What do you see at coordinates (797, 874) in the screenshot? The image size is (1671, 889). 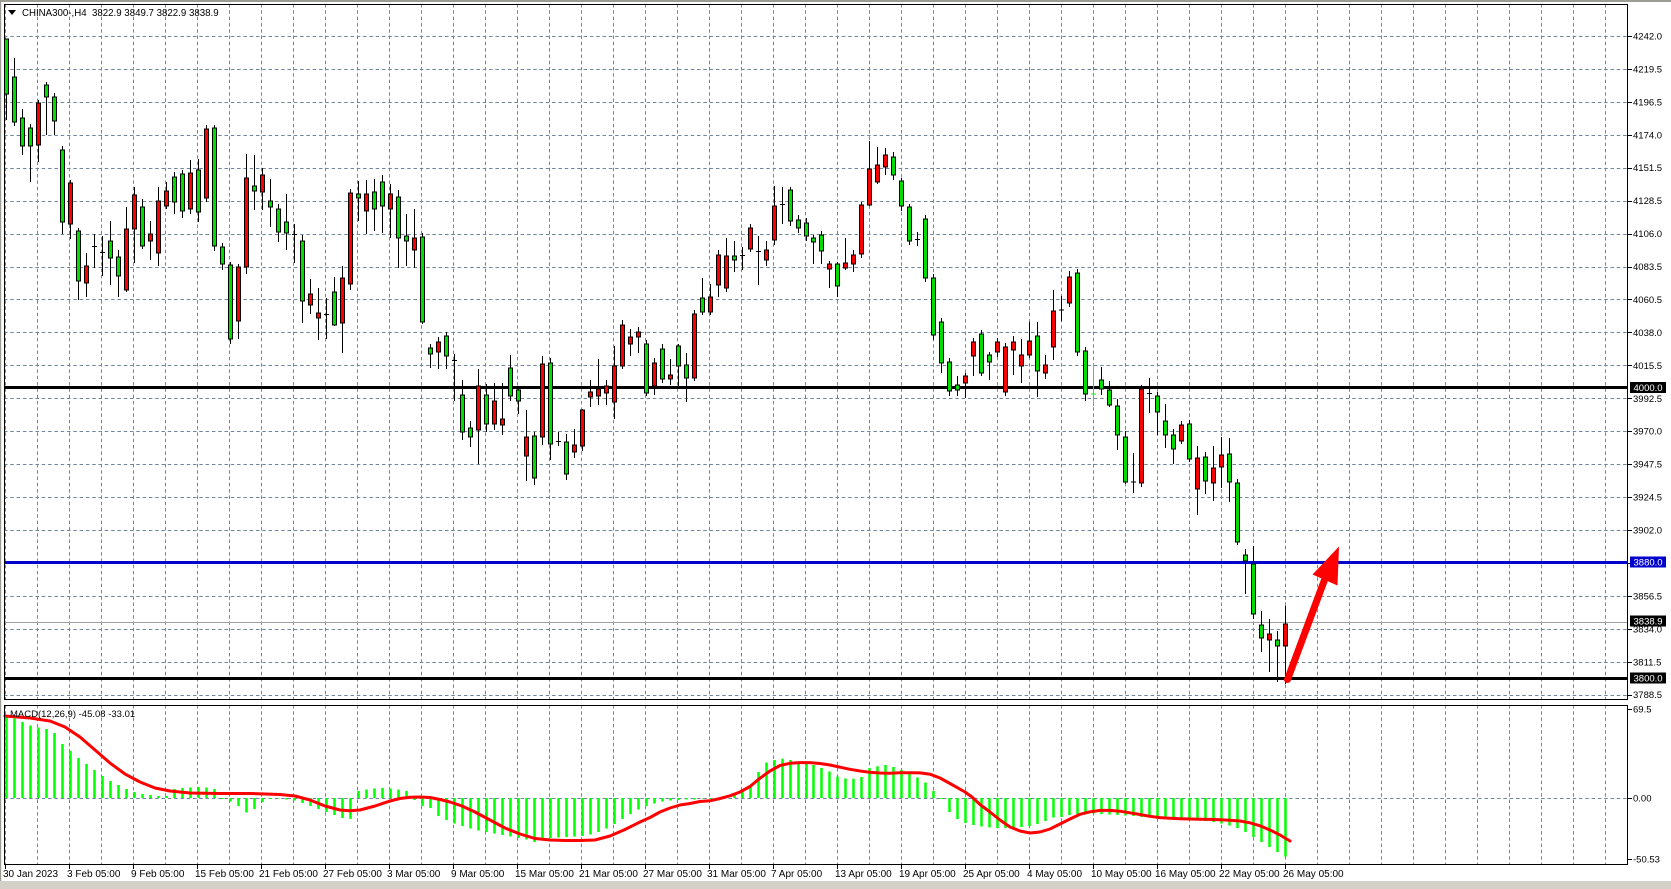 I see `svg-text: 7 Apr 05:00` at bounding box center [797, 874].